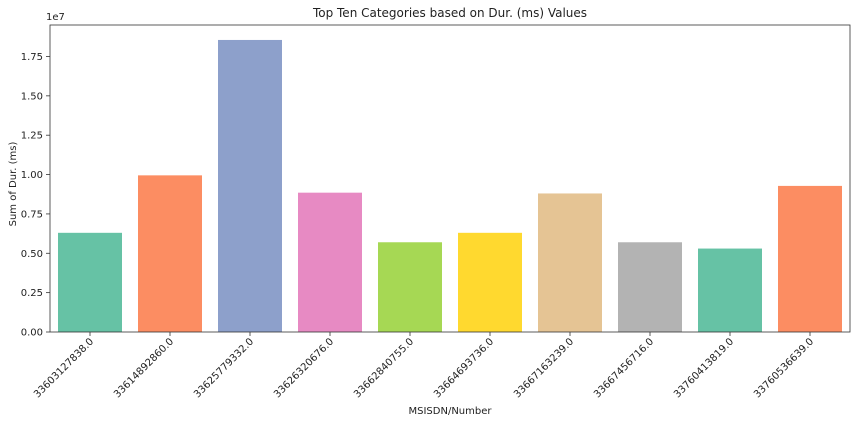 Image resolution: width=856 pixels, height=424 pixels. I want to click on x-tick-label: 33603127838.0, so click(64, 368).